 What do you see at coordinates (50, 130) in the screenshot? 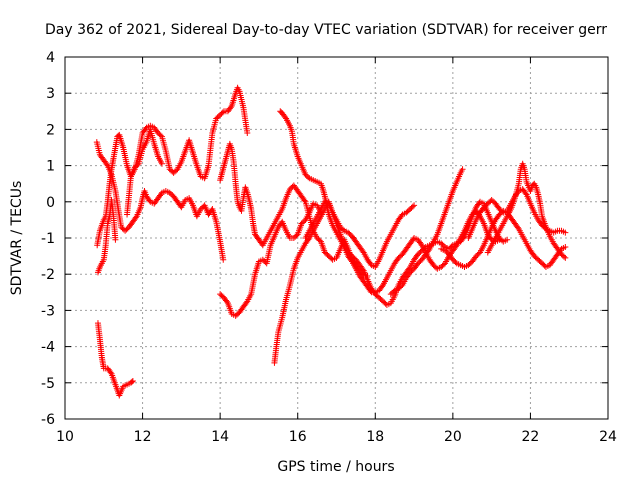
I see `y-tick-label: 2` at bounding box center [50, 130].